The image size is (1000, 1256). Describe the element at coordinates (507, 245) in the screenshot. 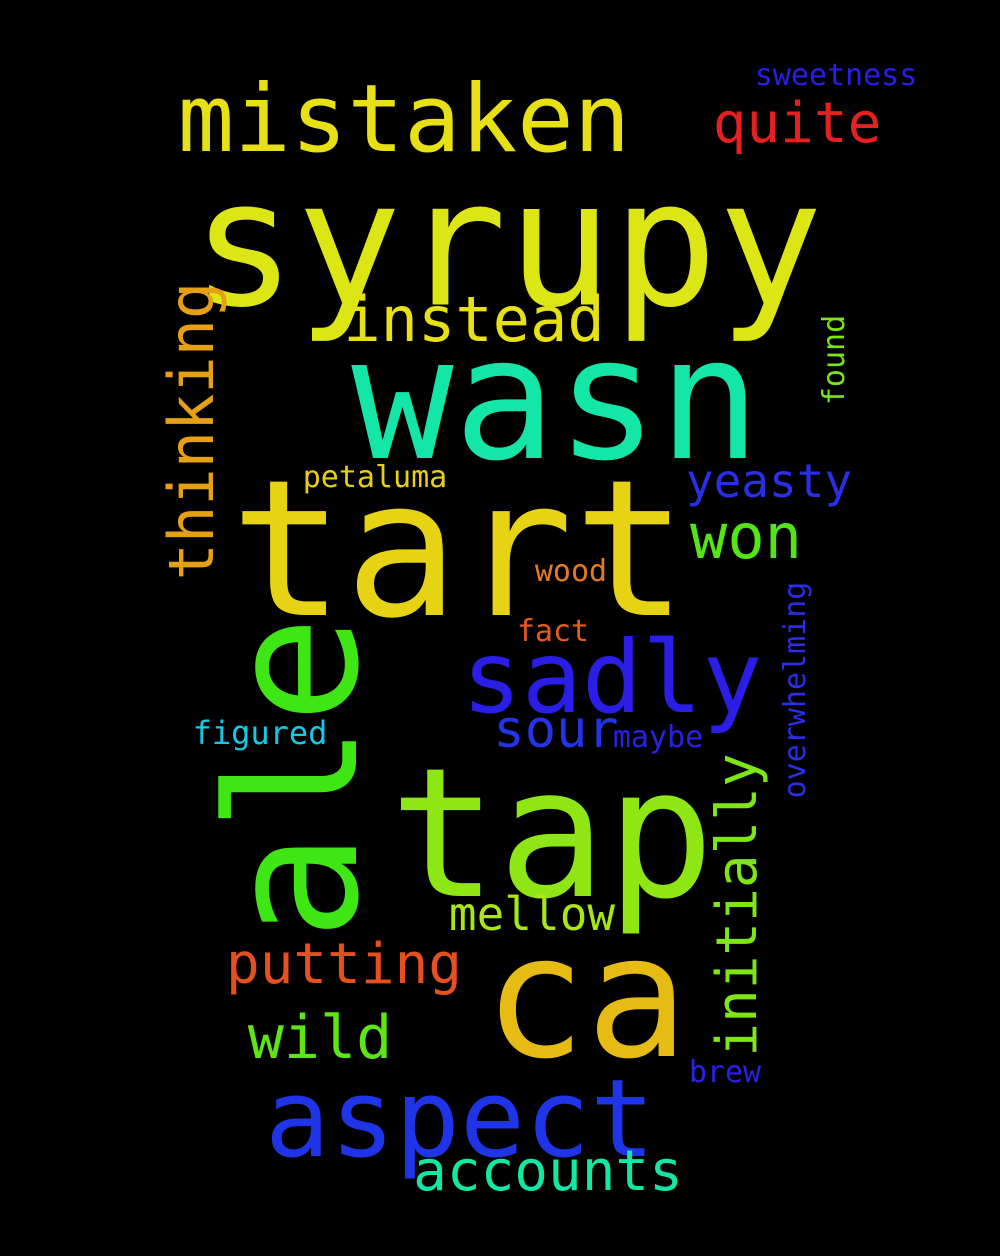

I see `word-syrupy: syrupy` at that location.